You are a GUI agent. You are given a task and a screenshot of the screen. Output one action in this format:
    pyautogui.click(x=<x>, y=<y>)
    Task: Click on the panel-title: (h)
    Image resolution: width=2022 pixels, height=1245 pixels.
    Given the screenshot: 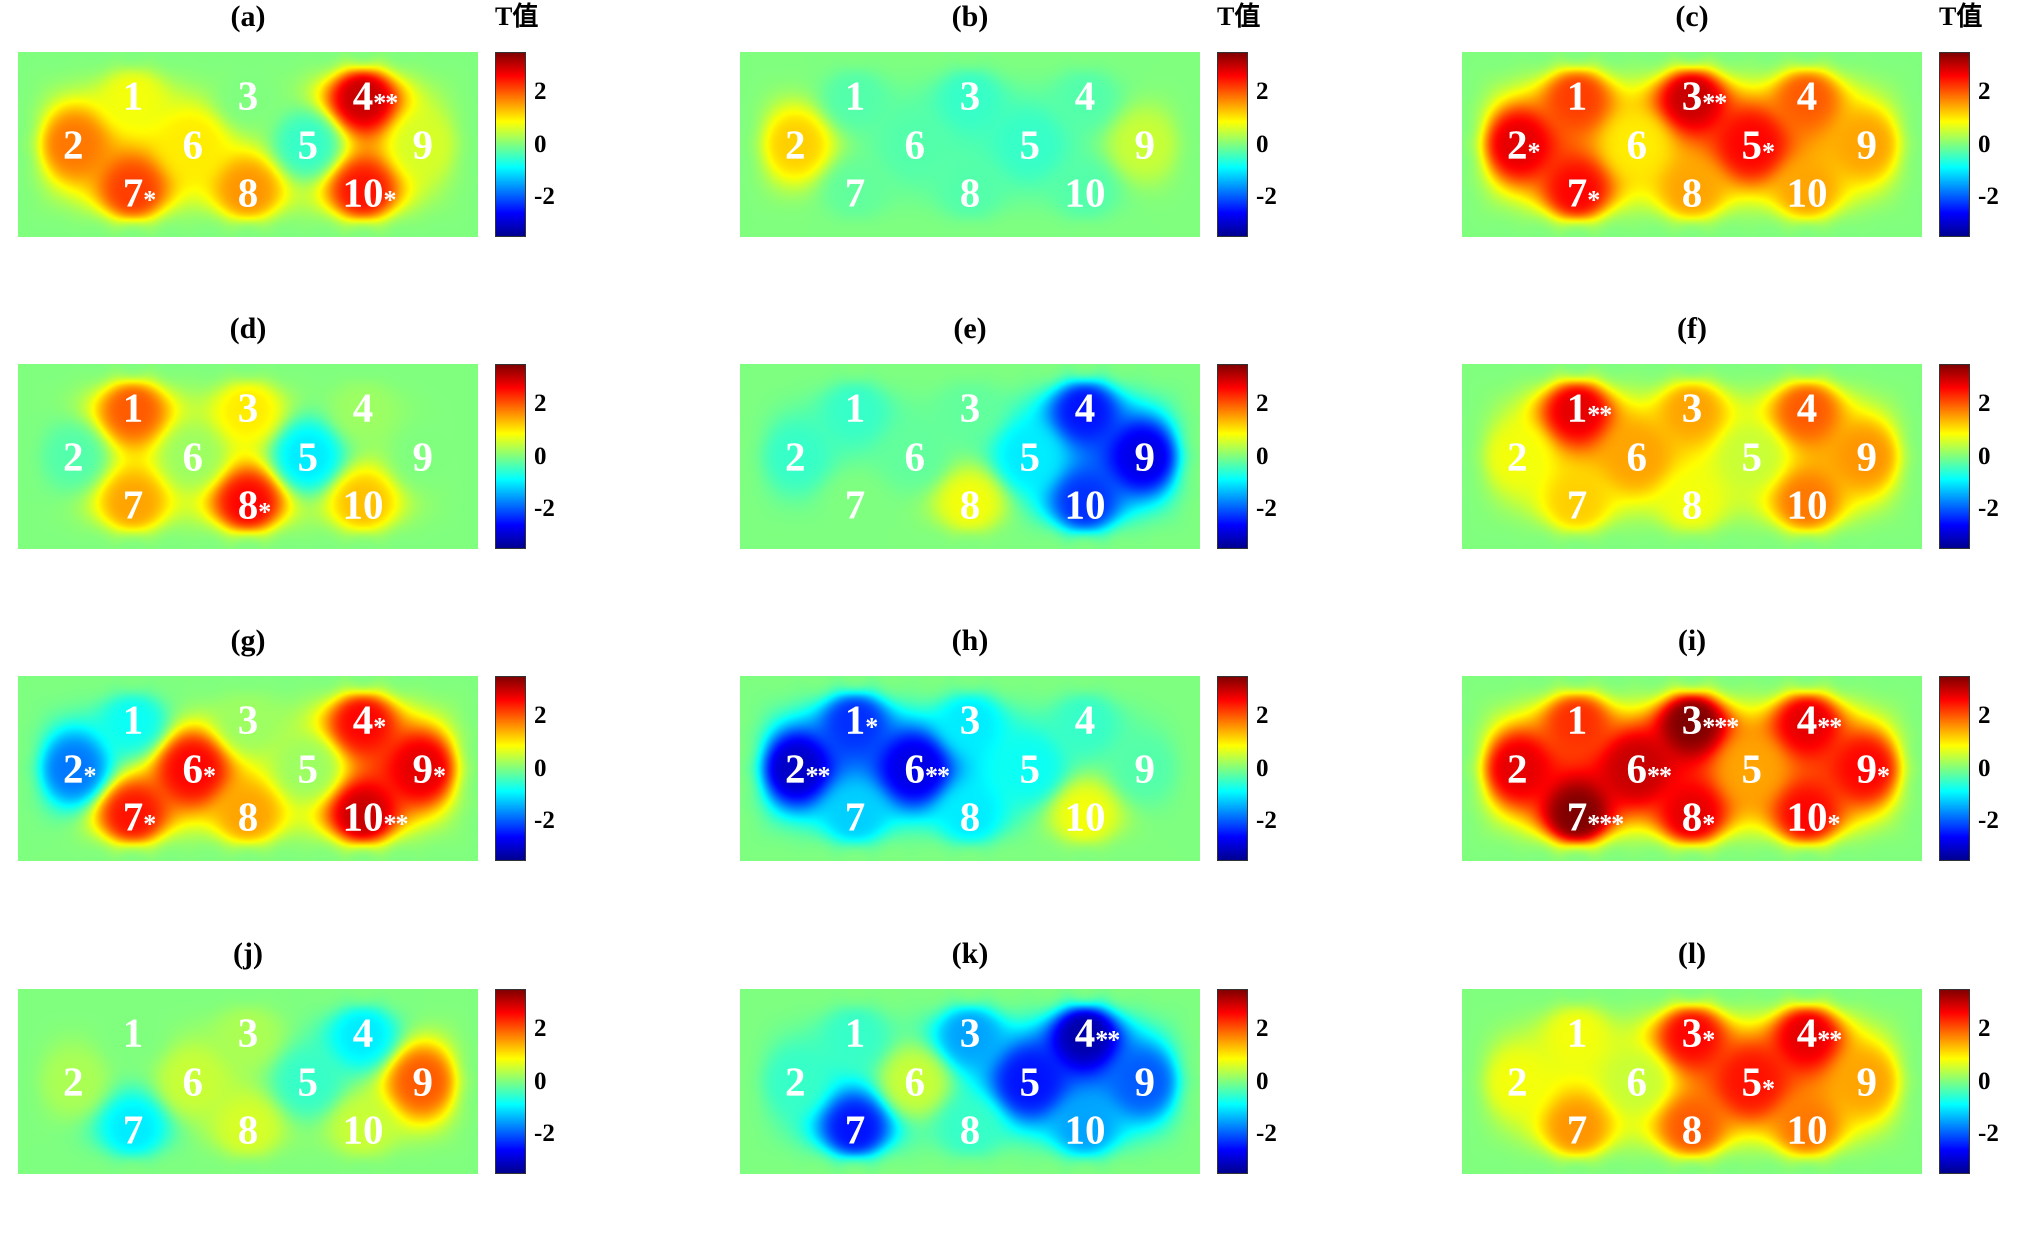 What is the action you would take?
    pyautogui.click(x=970, y=640)
    